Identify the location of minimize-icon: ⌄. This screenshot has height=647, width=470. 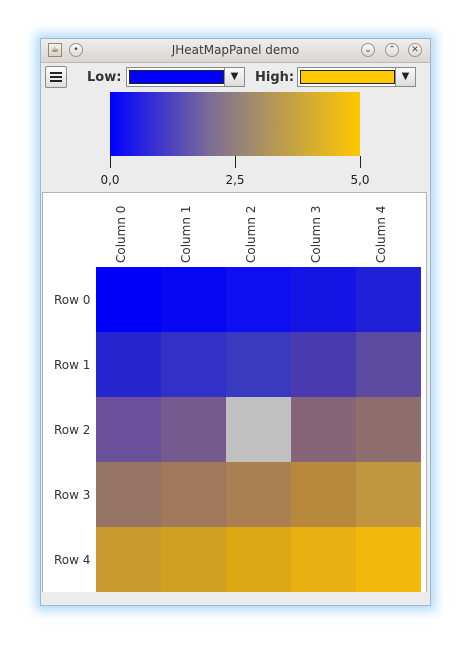
(368, 50).